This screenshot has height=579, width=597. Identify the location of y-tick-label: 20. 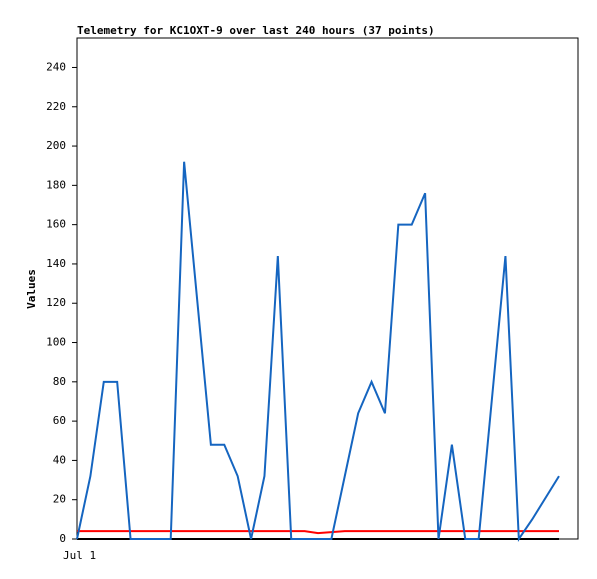
(59, 499).